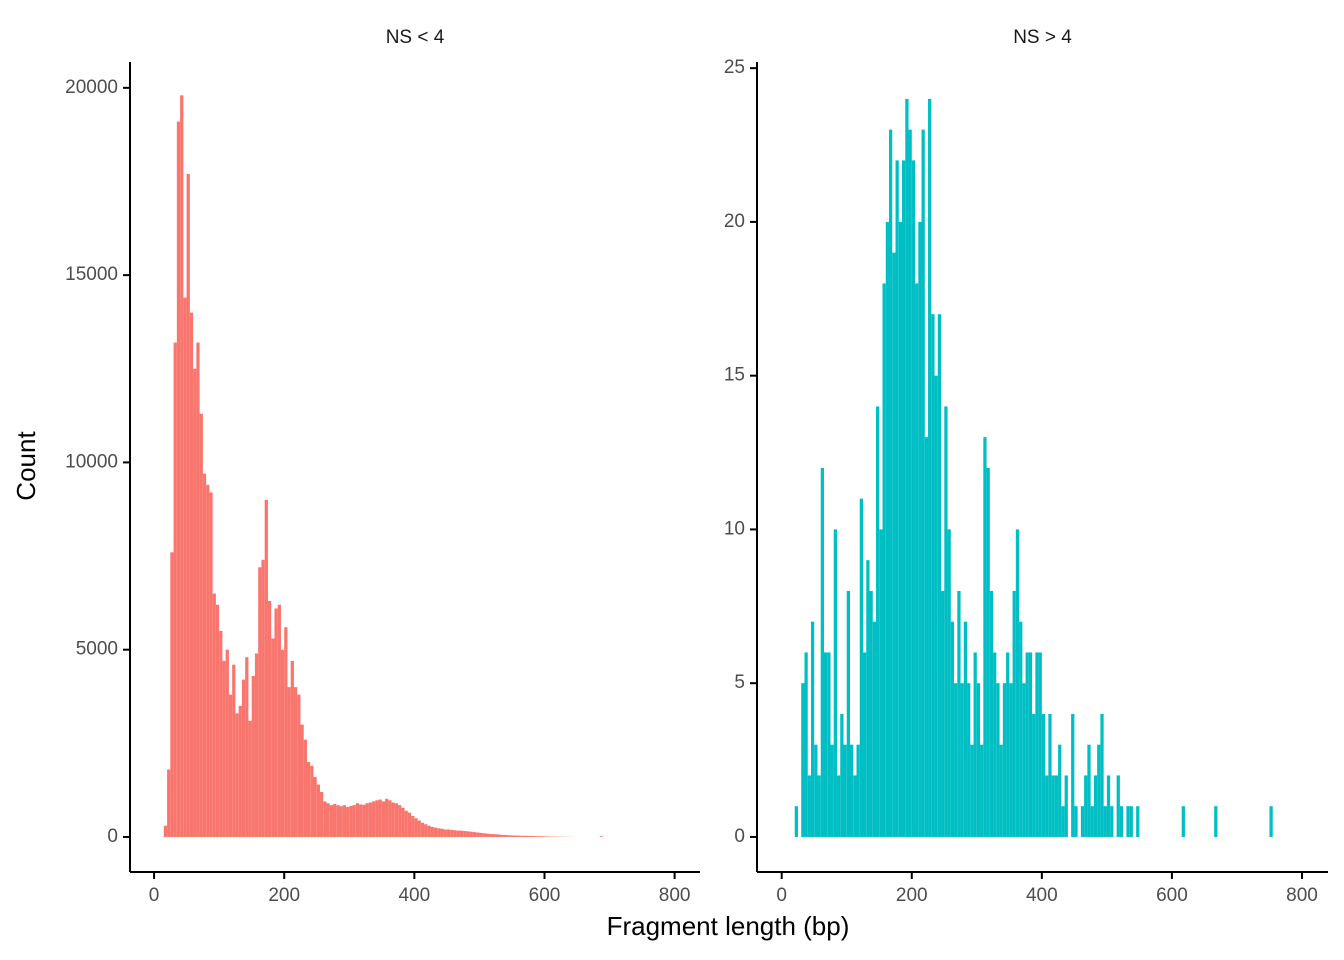 This screenshot has height=960, width=1344. What do you see at coordinates (91, 87) in the screenshot?
I see `y-tick-label: 20000` at bounding box center [91, 87].